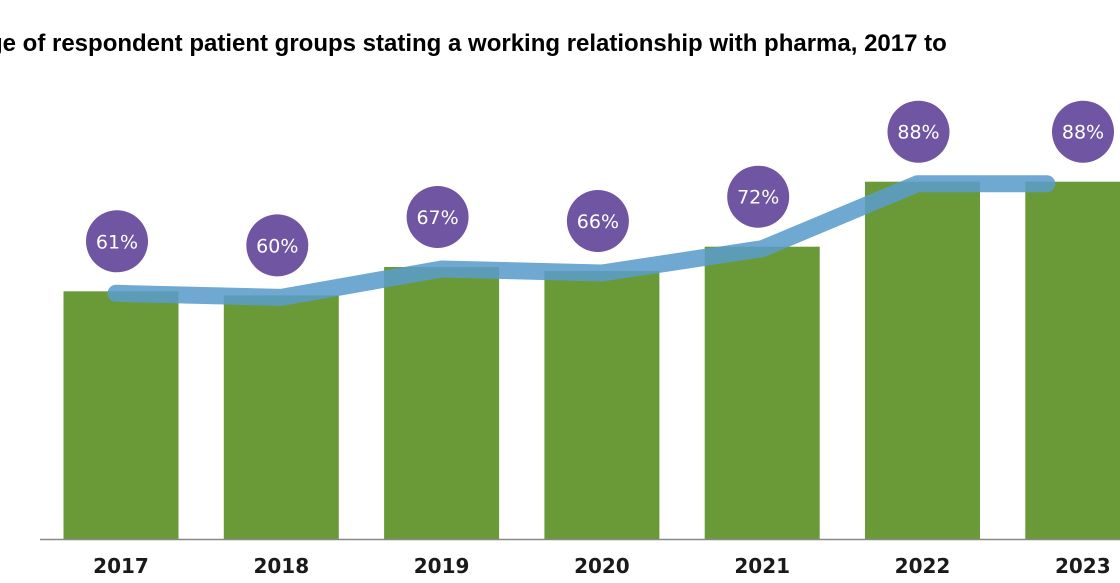 Image resolution: width=1120 pixels, height=583 pixels. I want to click on data-label-2018: 60%, so click(277, 245).